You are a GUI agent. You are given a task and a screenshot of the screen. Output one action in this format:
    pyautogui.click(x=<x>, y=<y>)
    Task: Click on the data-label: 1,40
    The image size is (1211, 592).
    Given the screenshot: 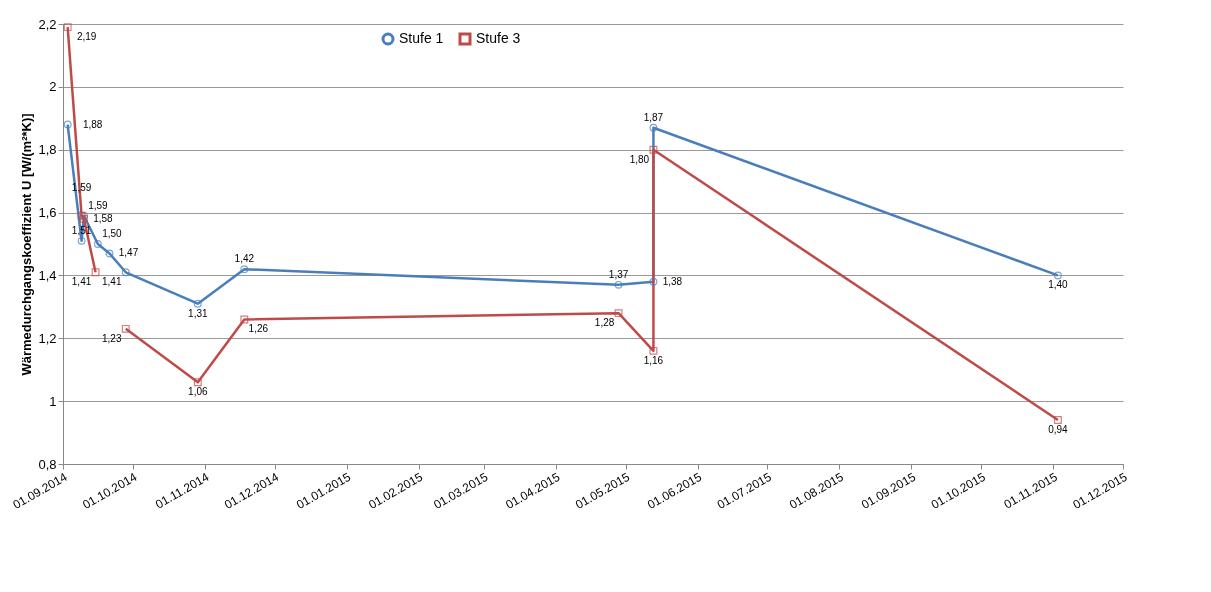 What is the action you would take?
    pyautogui.click(x=1058, y=285)
    